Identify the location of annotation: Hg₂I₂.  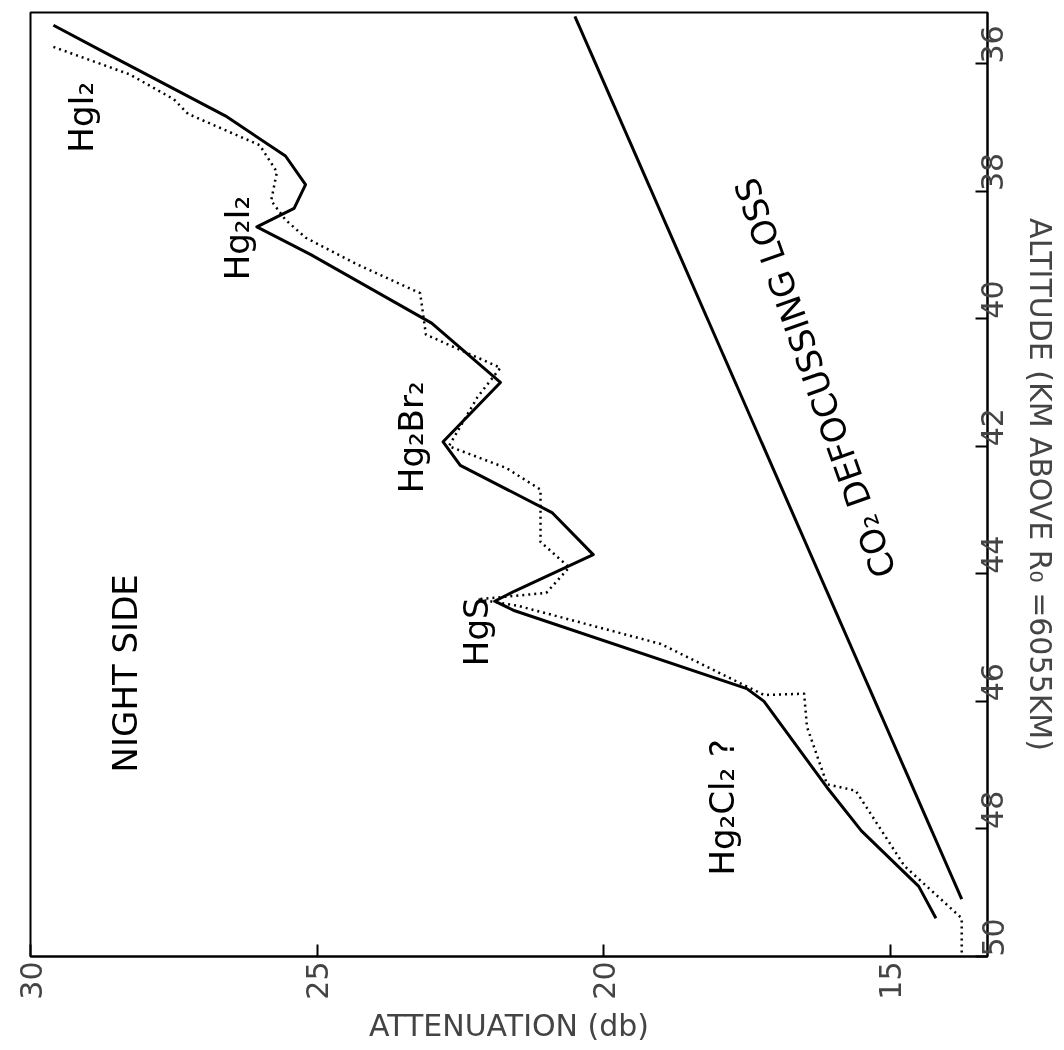
(237, 238).